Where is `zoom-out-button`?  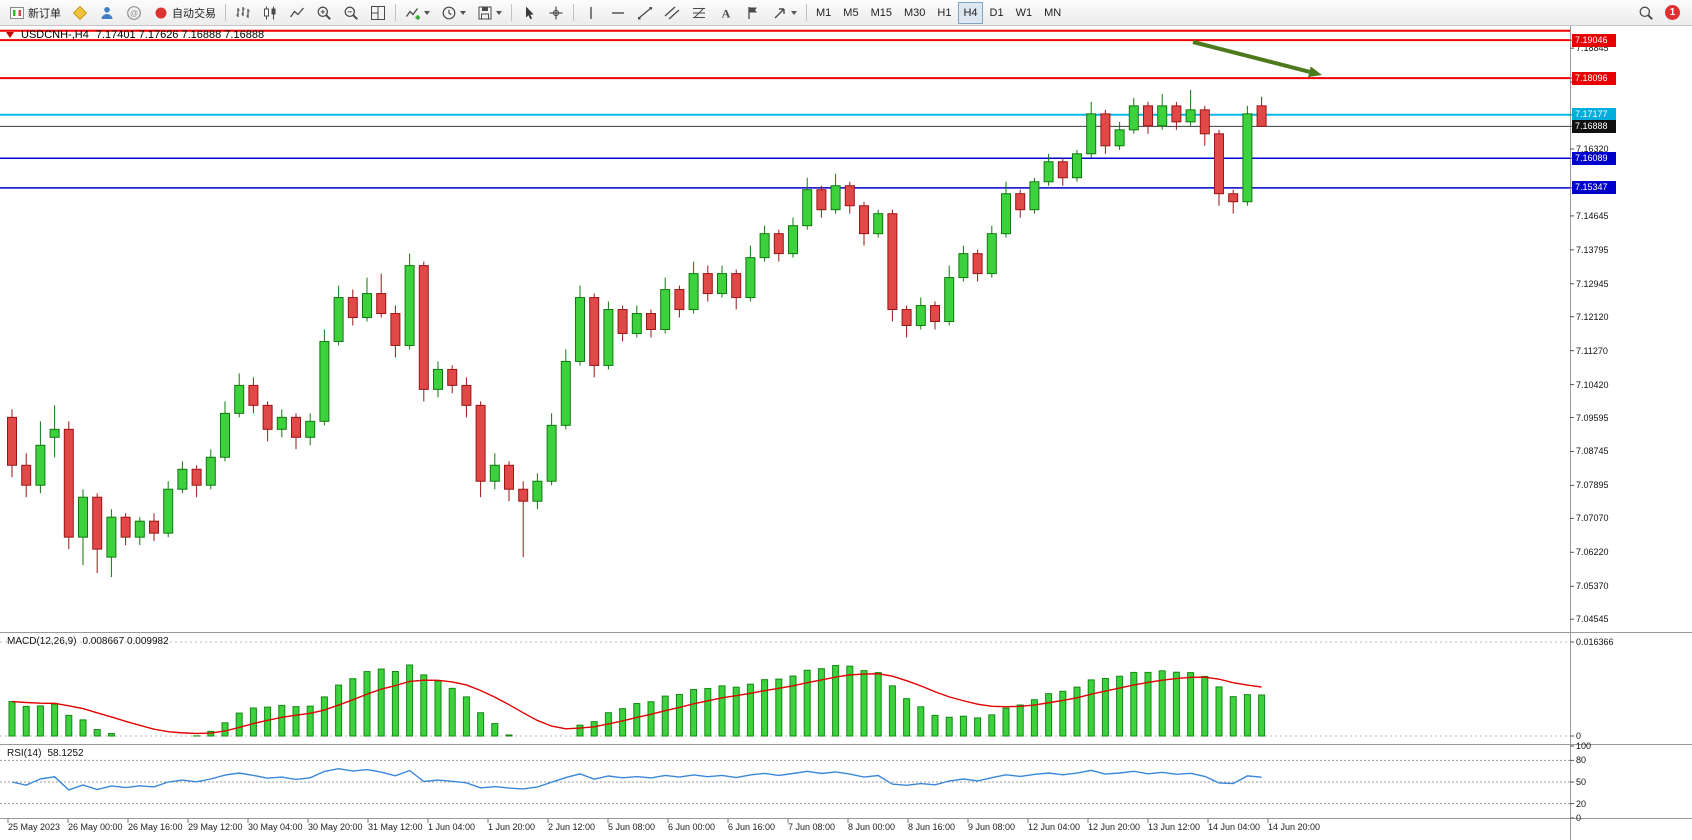 zoom-out-button is located at coordinates (351, 13).